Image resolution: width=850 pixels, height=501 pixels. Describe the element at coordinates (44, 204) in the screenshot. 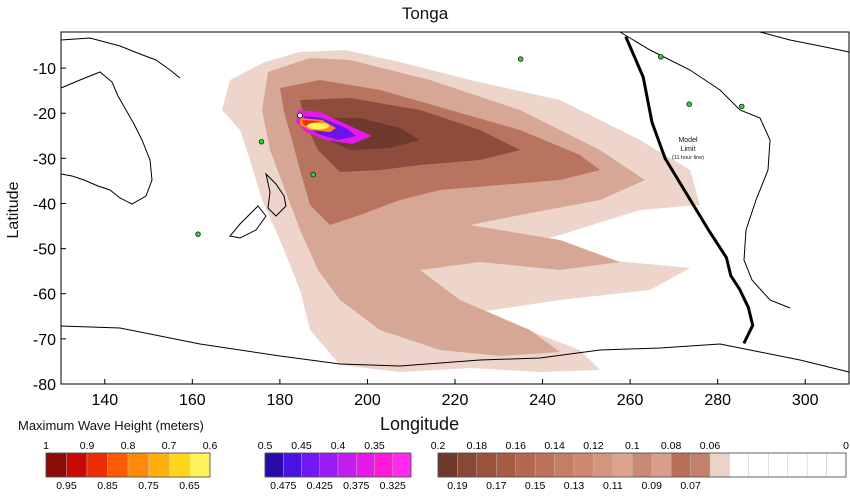

I see `y-tick-label-3: -40` at that location.